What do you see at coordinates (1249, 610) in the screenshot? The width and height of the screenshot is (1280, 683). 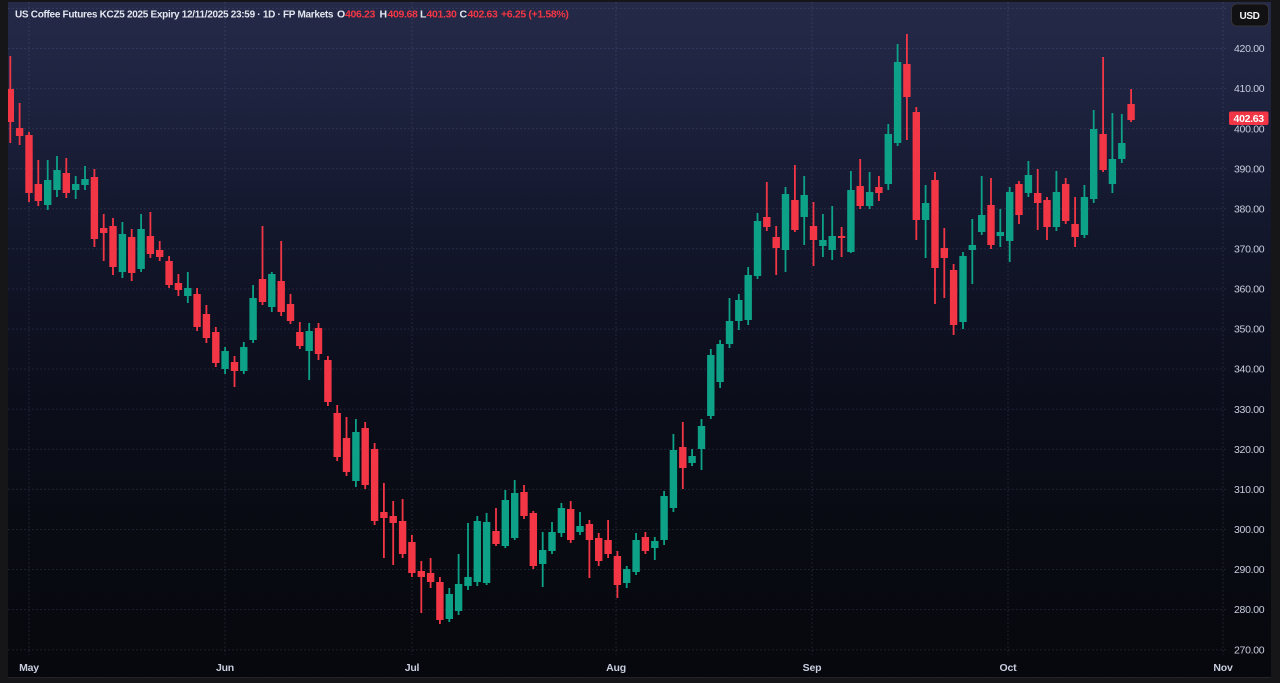 I see `svg-text: 280.00` at bounding box center [1249, 610].